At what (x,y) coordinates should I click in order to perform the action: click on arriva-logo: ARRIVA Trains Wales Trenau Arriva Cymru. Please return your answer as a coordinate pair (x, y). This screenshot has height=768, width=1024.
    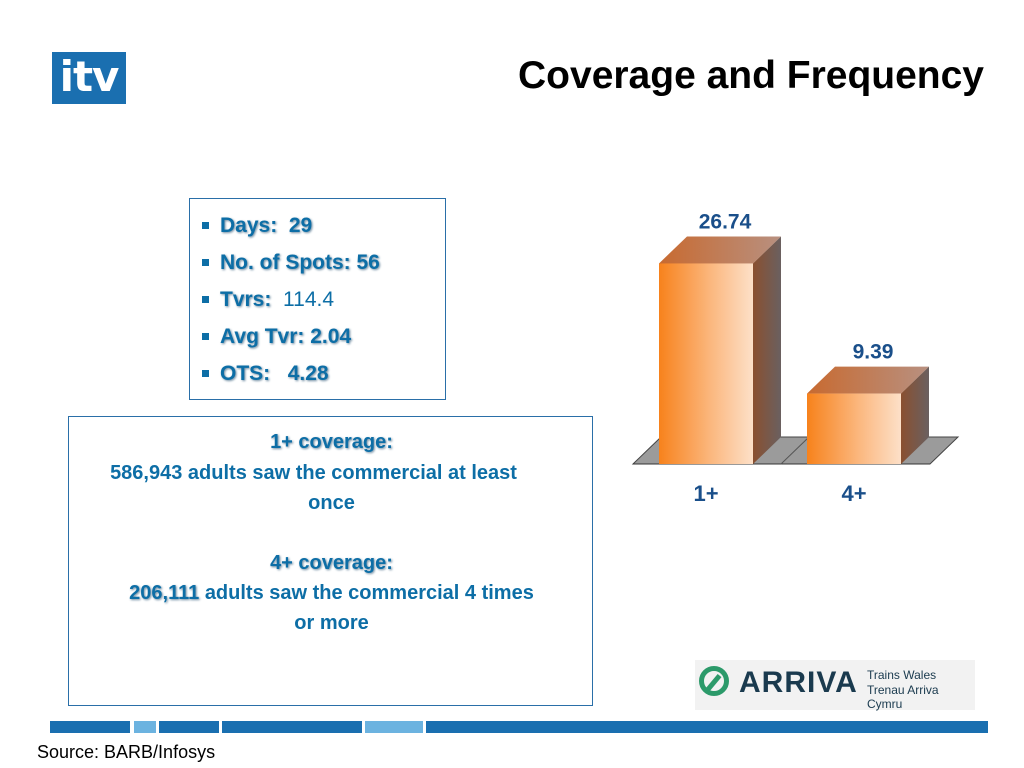
    Looking at the image, I should click on (835, 685).